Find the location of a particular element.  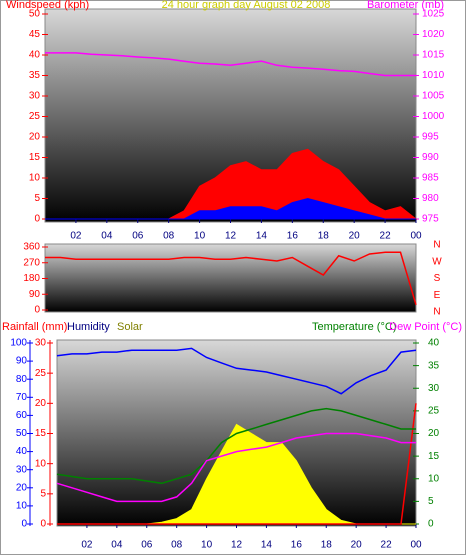

y3-tick-label: 10 is located at coordinates (41, 463).